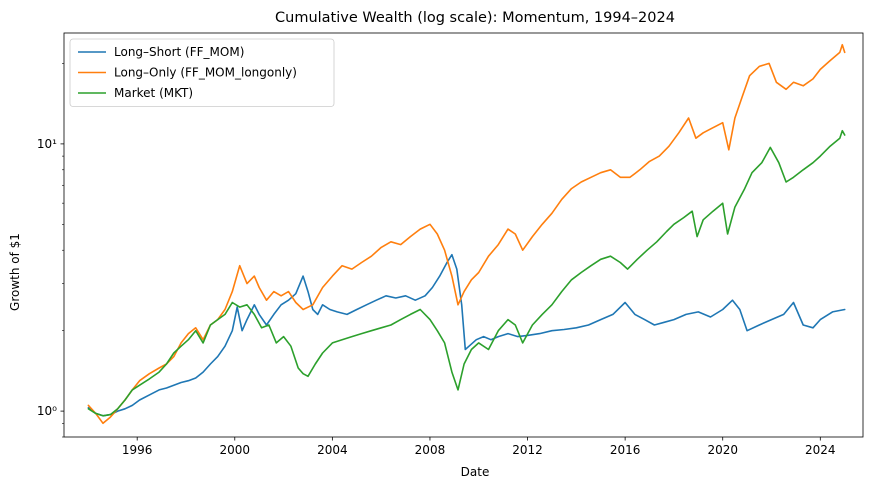 This screenshot has height=490, width=889. Describe the element at coordinates (235, 450) in the screenshot. I see `x-tick-label: 2000` at that location.